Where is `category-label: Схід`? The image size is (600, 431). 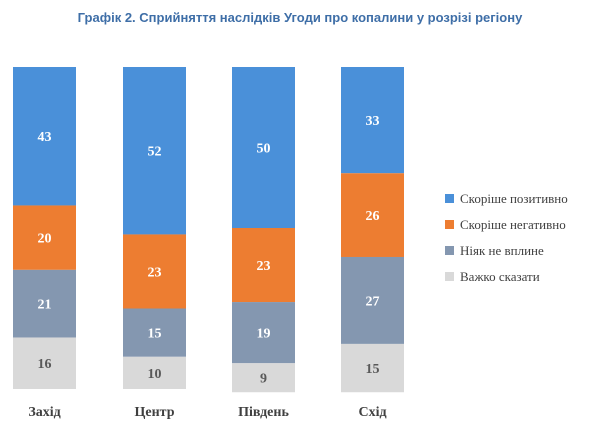
category-label: Схід is located at coordinates (372, 412).